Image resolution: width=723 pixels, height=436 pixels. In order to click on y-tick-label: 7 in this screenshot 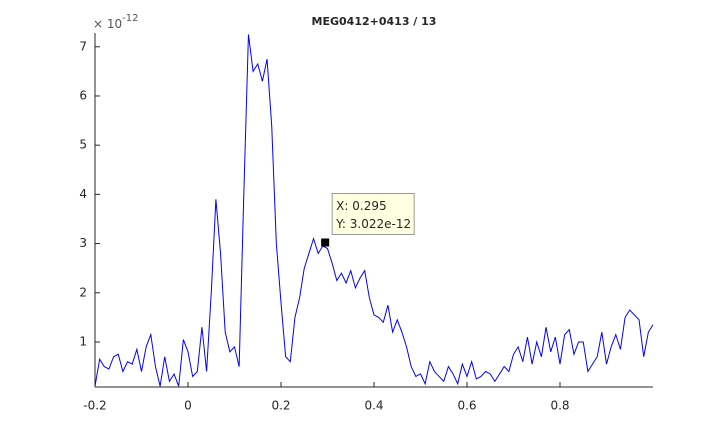, I will do `click(83, 46)`.